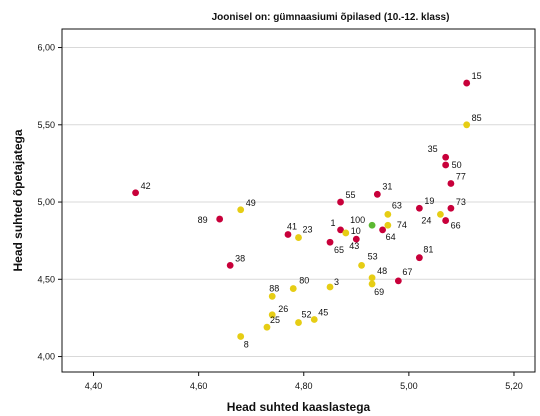 This screenshot has width=540, height=416. What do you see at coordinates (354, 246) in the screenshot?
I see `point-label: 43` at bounding box center [354, 246].